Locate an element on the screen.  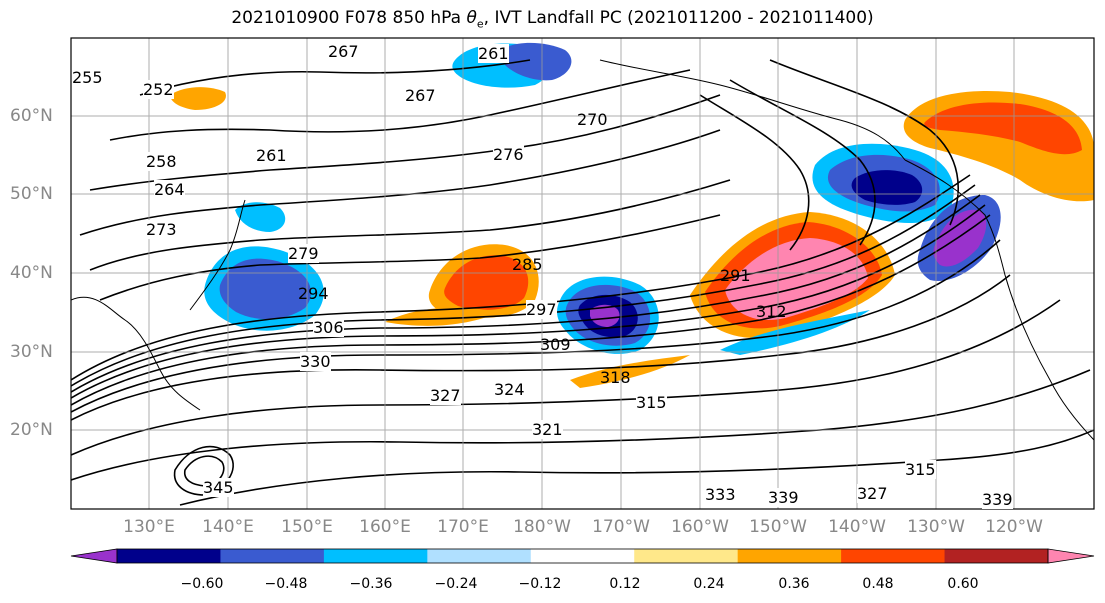
coastline-alaska is located at coordinates (752, 110).